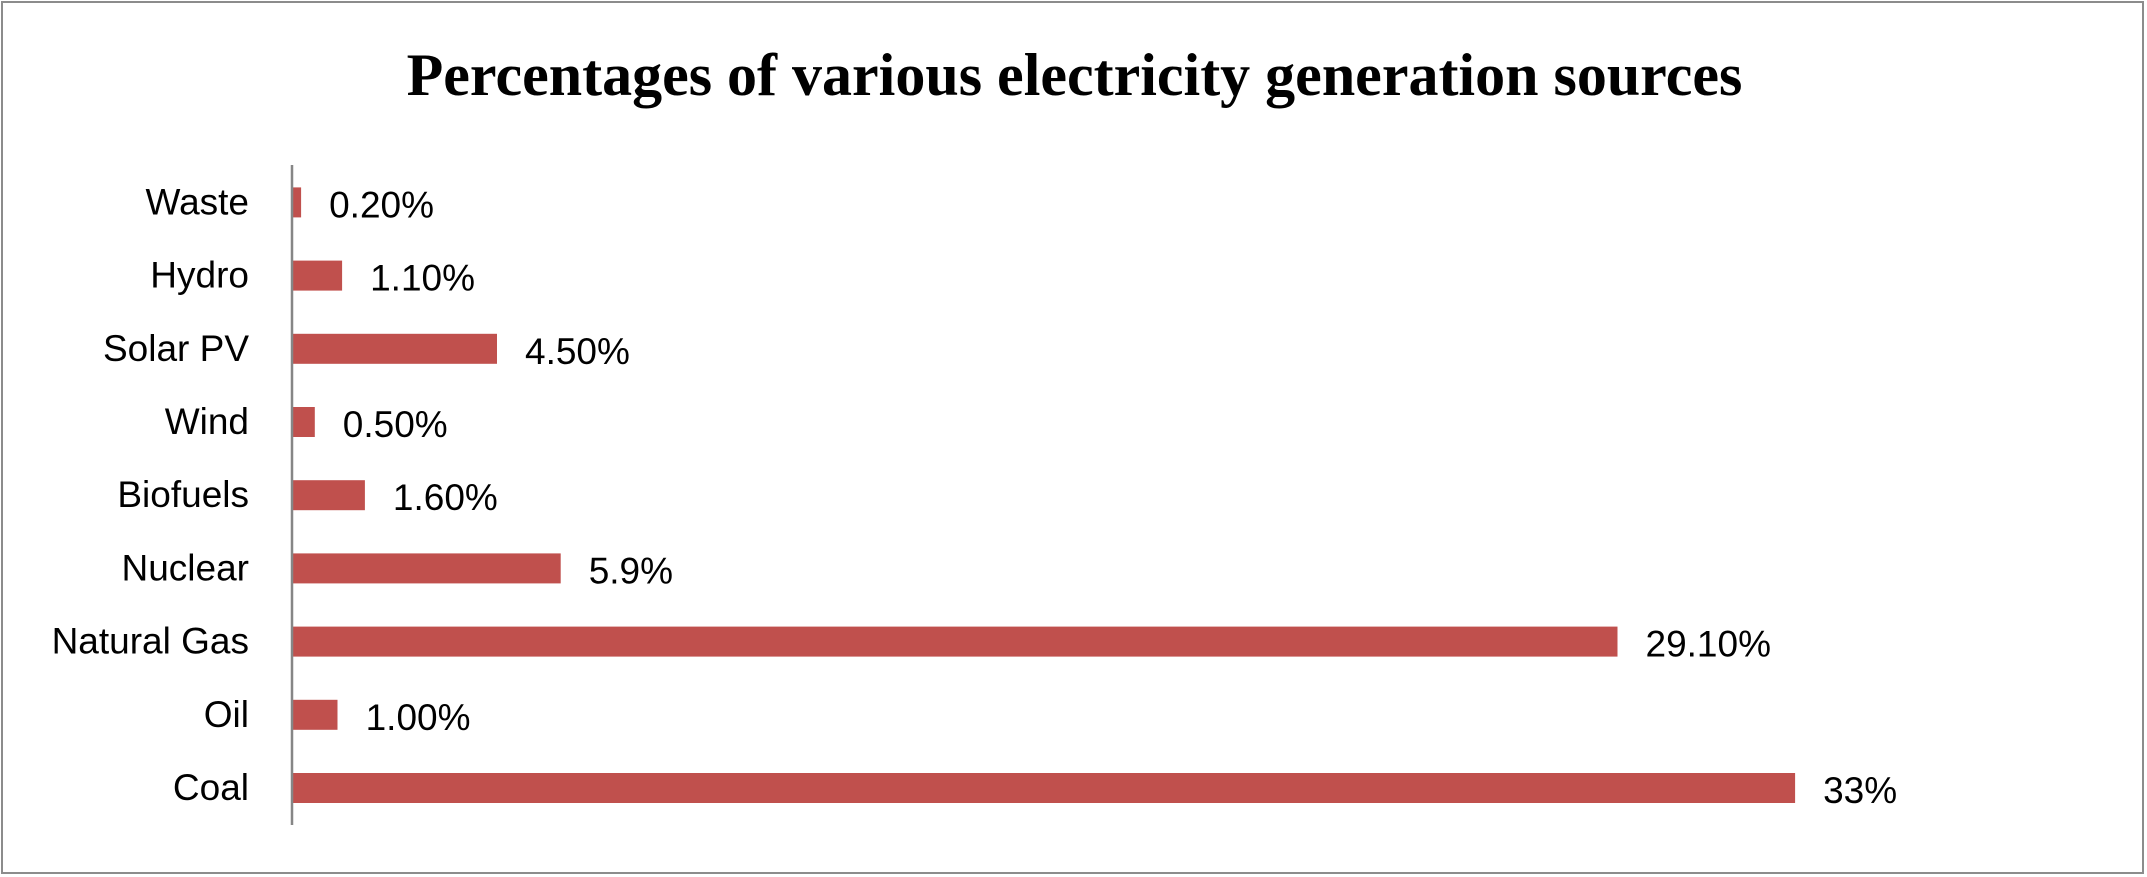  I want to click on category-label-nuclear: Nuclear, so click(186, 567).